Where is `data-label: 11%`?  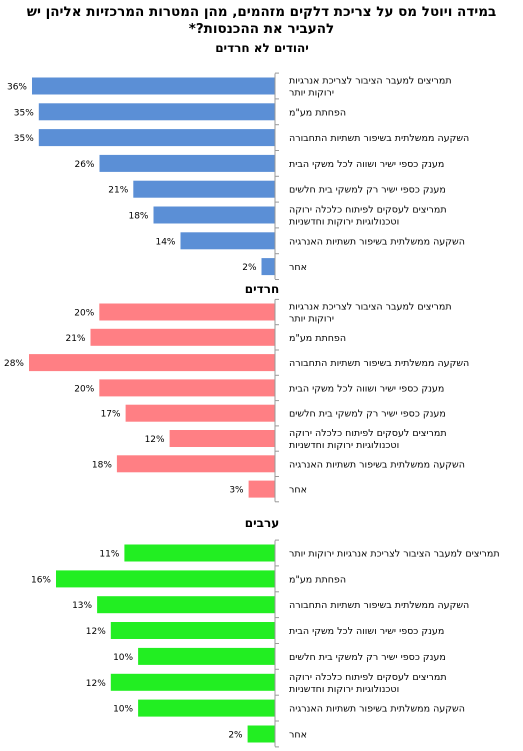
data-label: 11% is located at coordinates (109, 555).